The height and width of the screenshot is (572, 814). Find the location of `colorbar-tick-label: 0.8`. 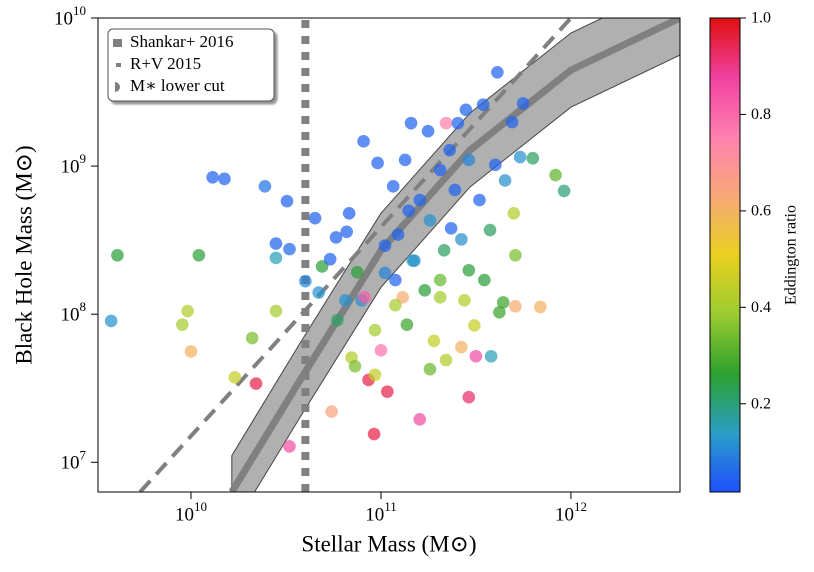

colorbar-tick-label: 0.8 is located at coordinates (761, 114).